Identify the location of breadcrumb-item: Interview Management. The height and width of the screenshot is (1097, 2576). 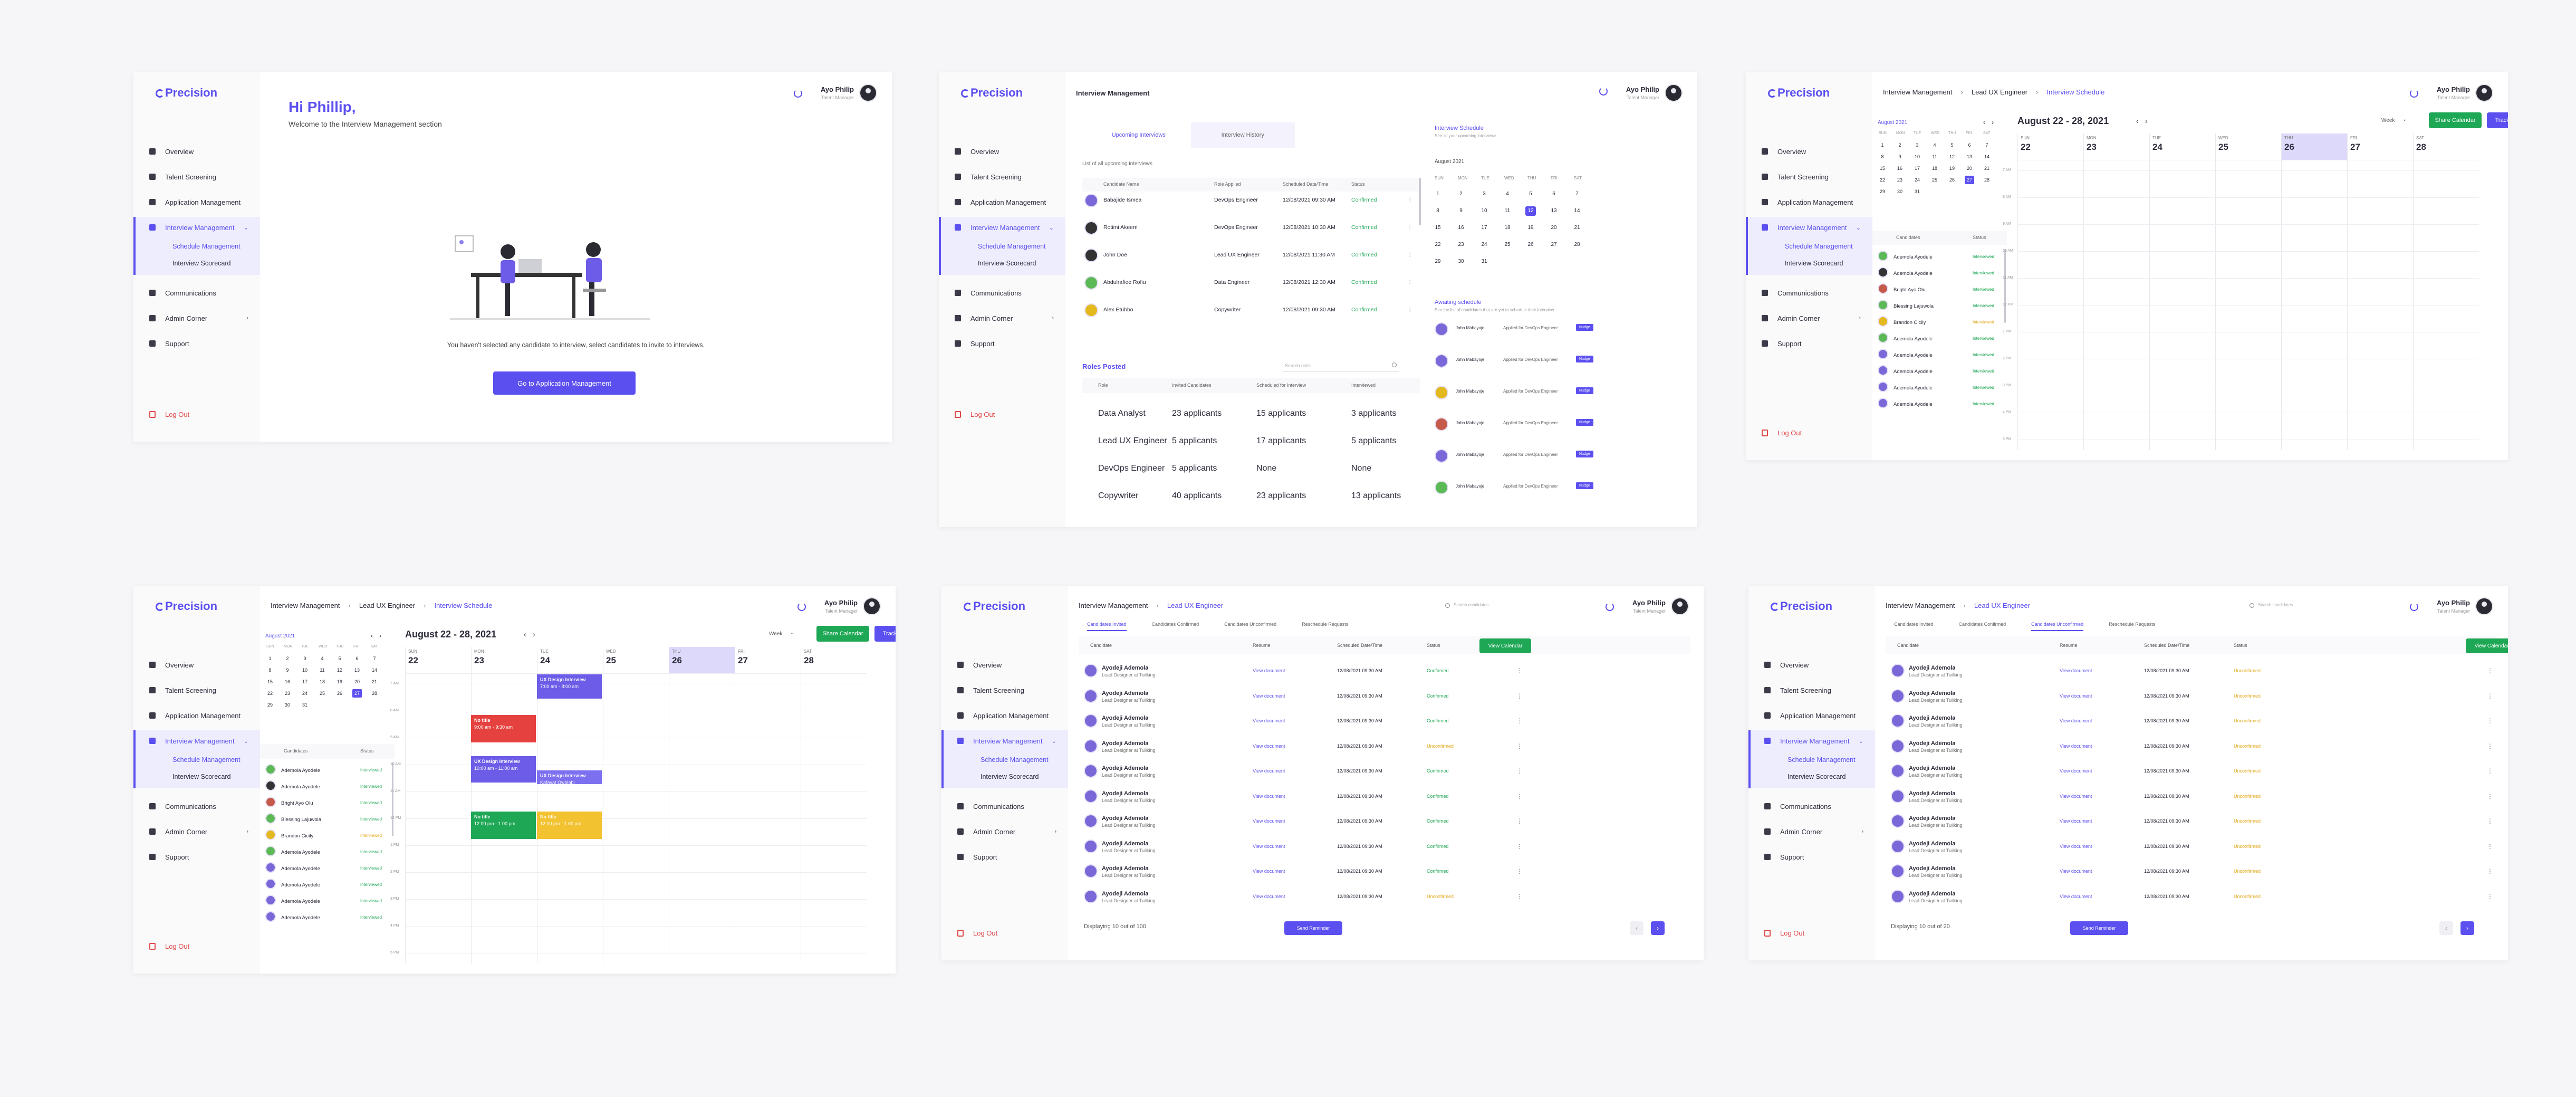
(1921, 605).